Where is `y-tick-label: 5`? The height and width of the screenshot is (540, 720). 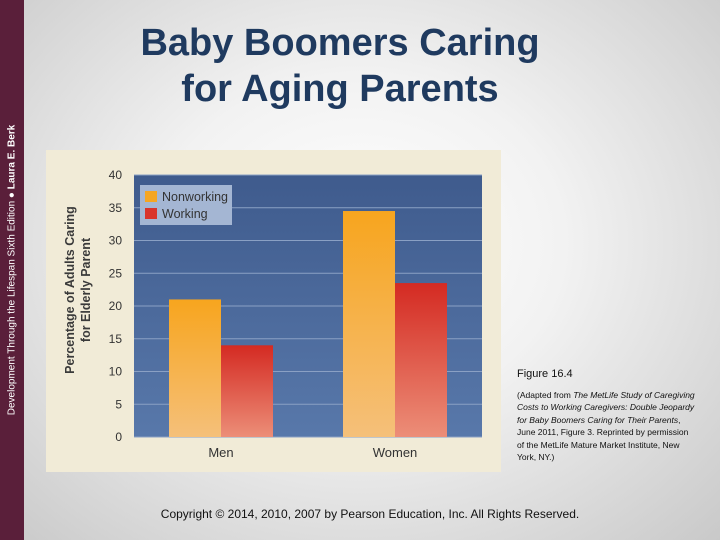 y-tick-label: 5 is located at coordinates (118, 404).